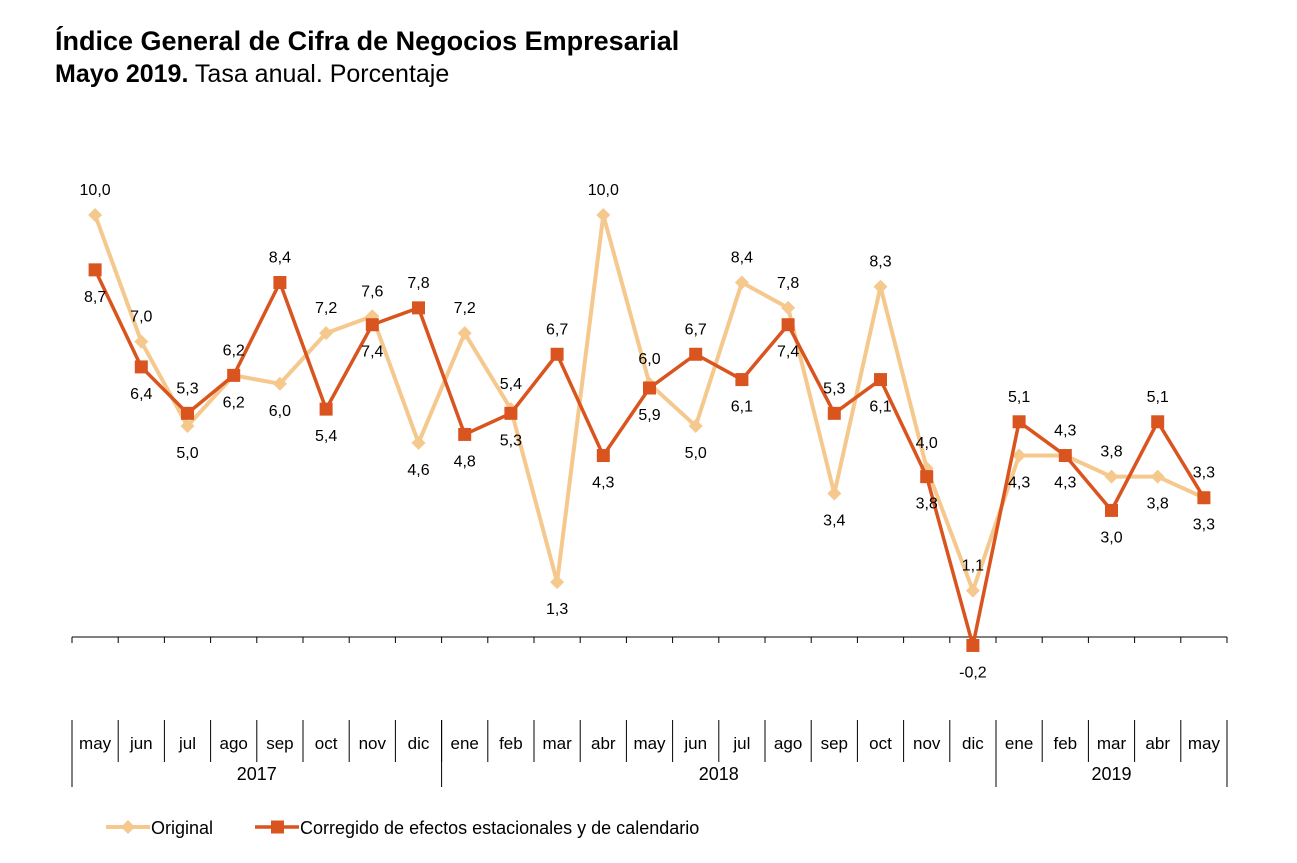 The width and height of the screenshot is (1297, 863). I want to click on original-data-label: 1,1, so click(973, 566).